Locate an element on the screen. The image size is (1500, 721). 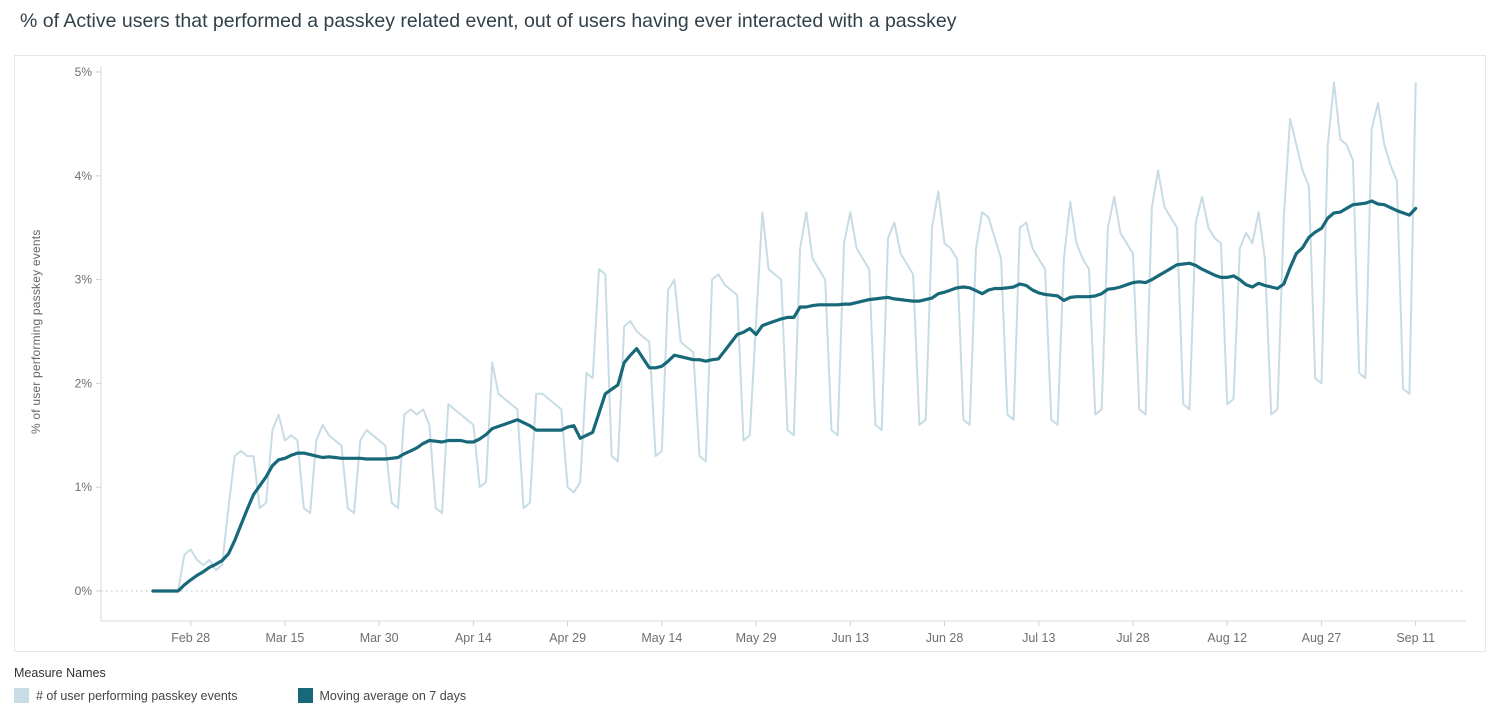
legend-item-moving-average: Moving average on 7 days is located at coordinates (382, 695).